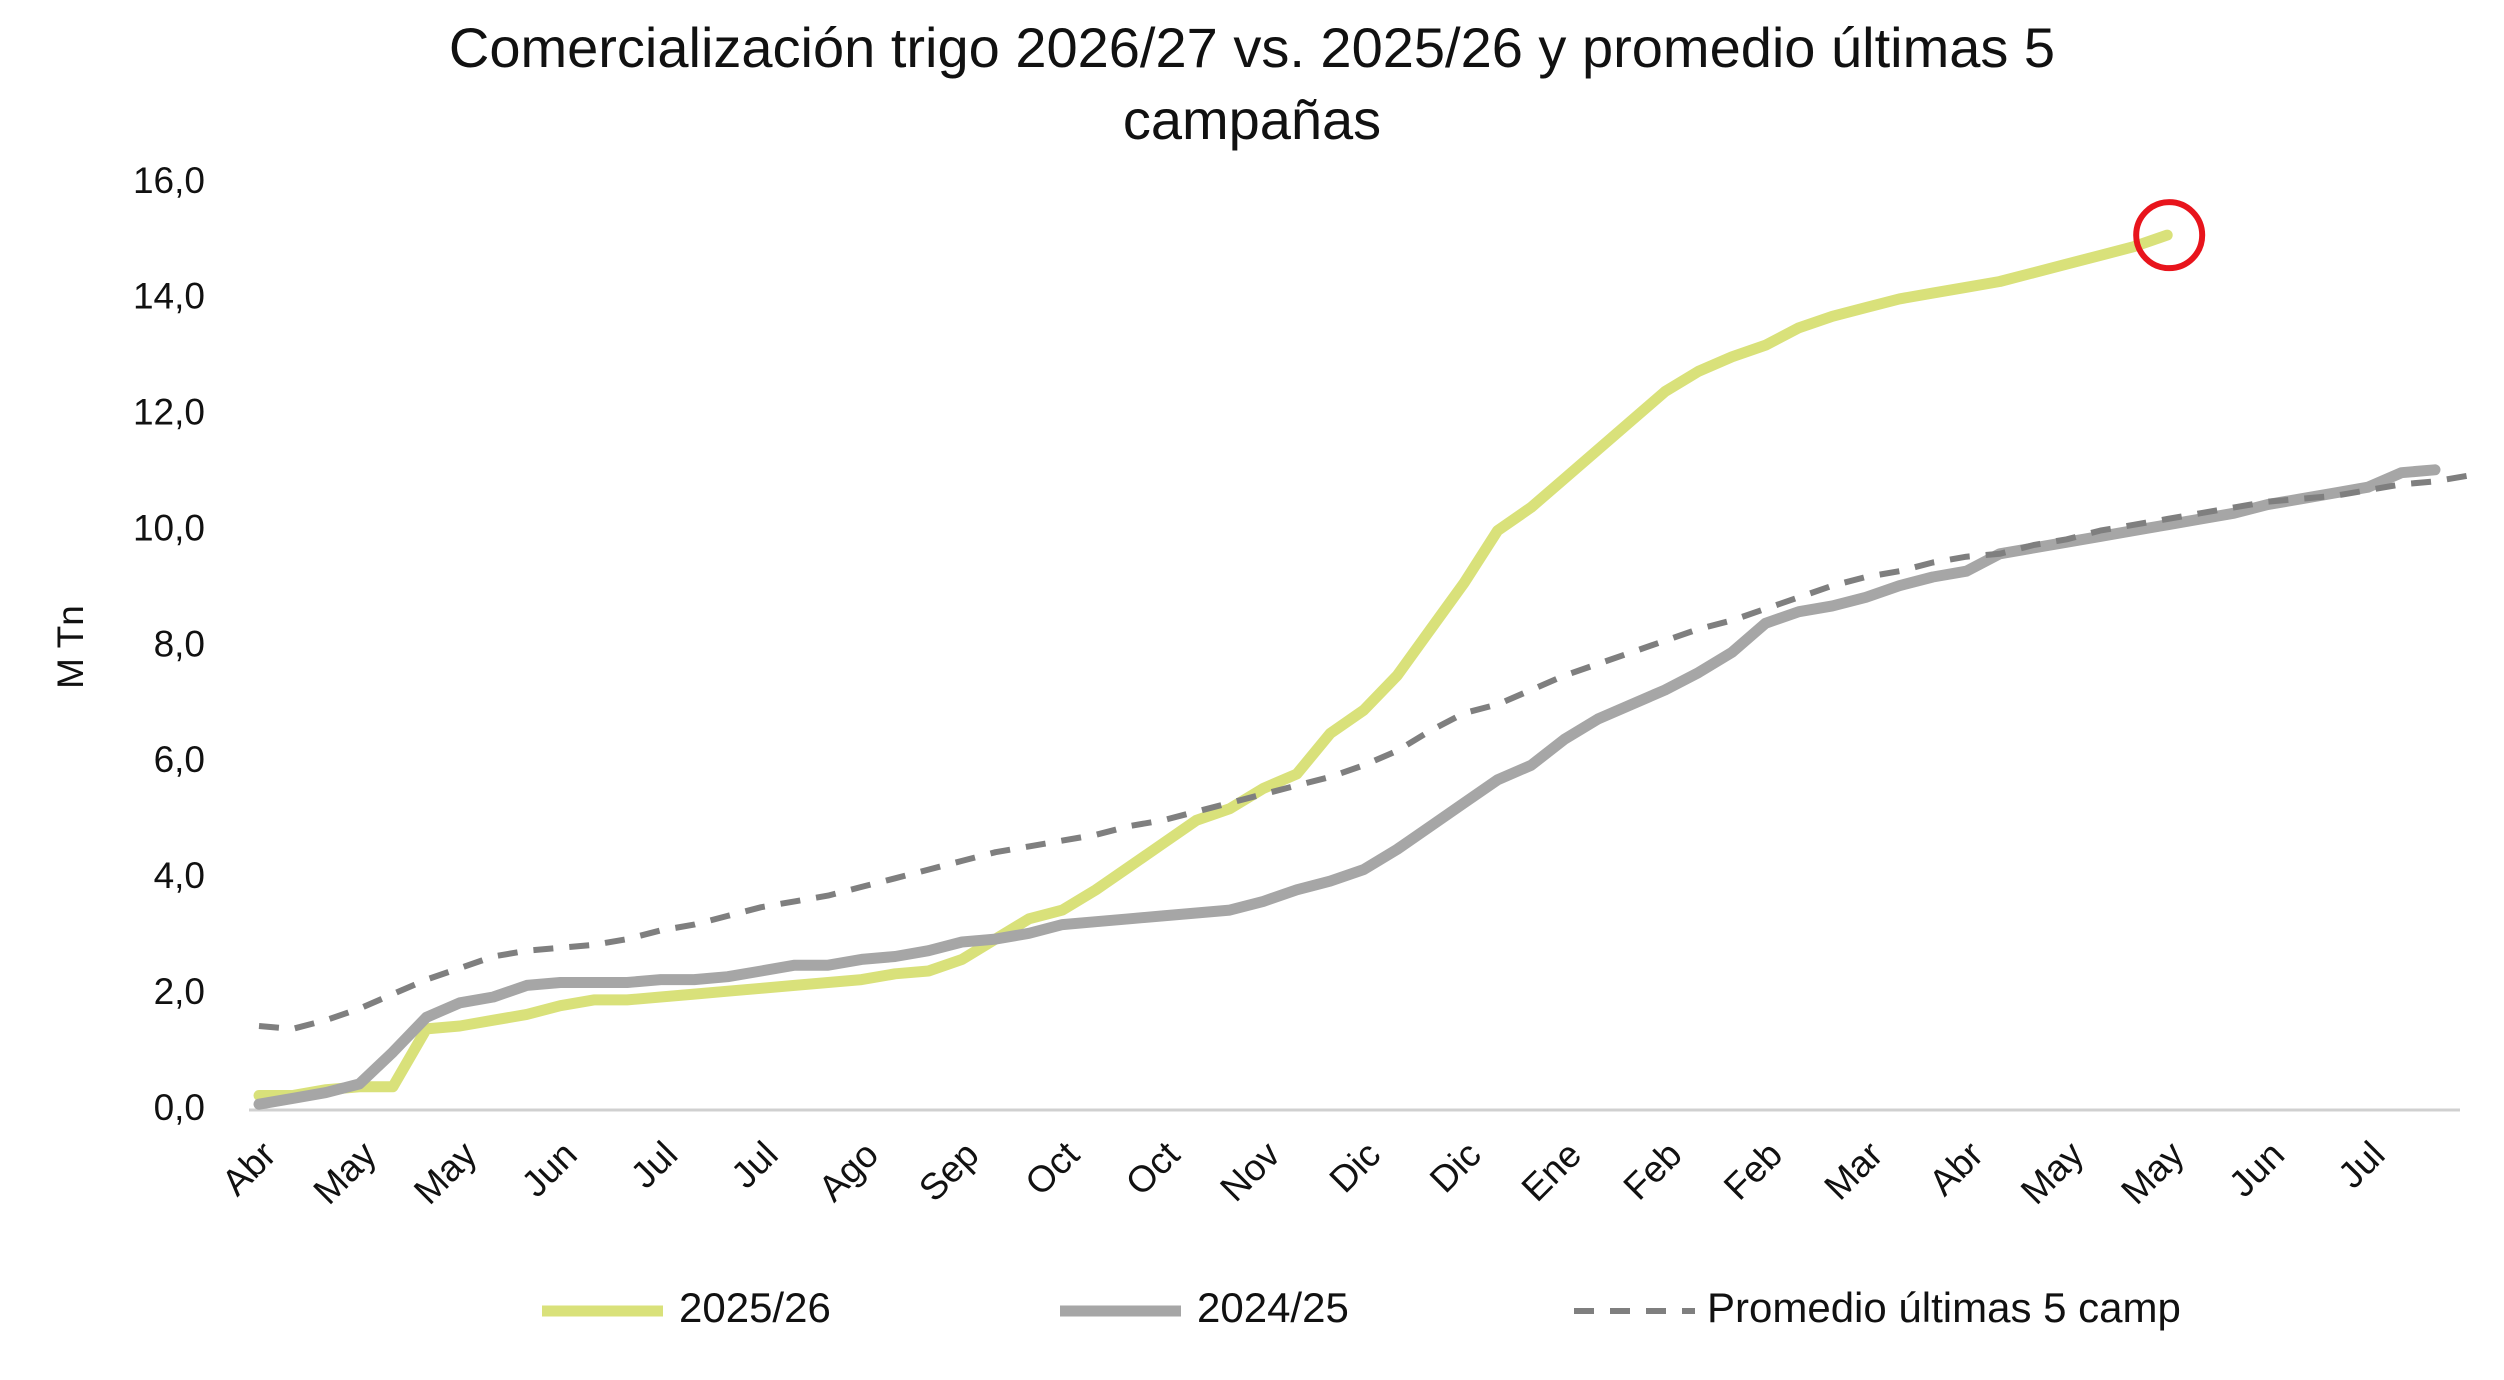 Image resolution: width=2504 pixels, height=1380 pixels. I want to click on y-tick-label: 0,0, so click(179, 1107).